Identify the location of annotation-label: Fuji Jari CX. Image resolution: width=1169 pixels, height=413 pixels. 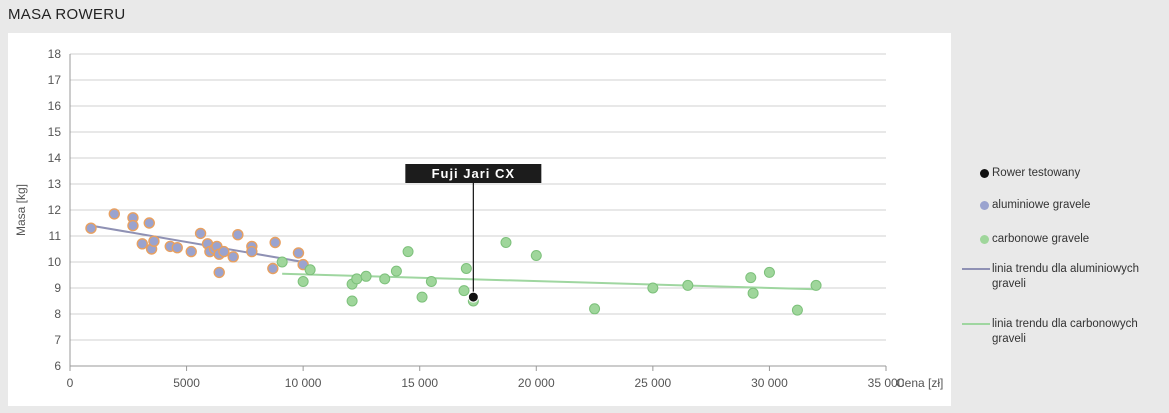
(474, 173).